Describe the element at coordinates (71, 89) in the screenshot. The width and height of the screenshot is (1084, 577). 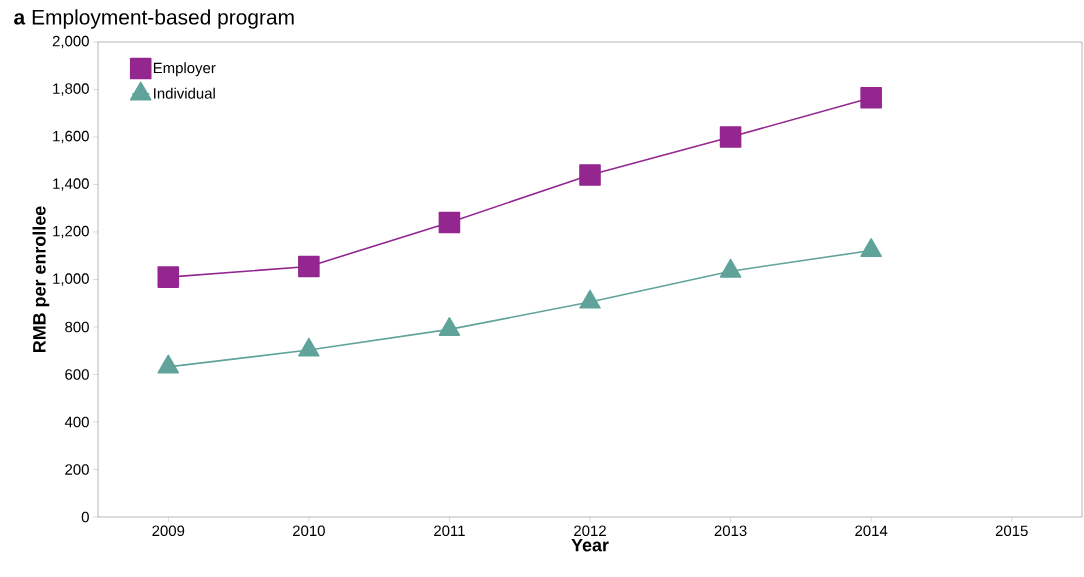
I see `y-tick-label: 1,800` at that location.